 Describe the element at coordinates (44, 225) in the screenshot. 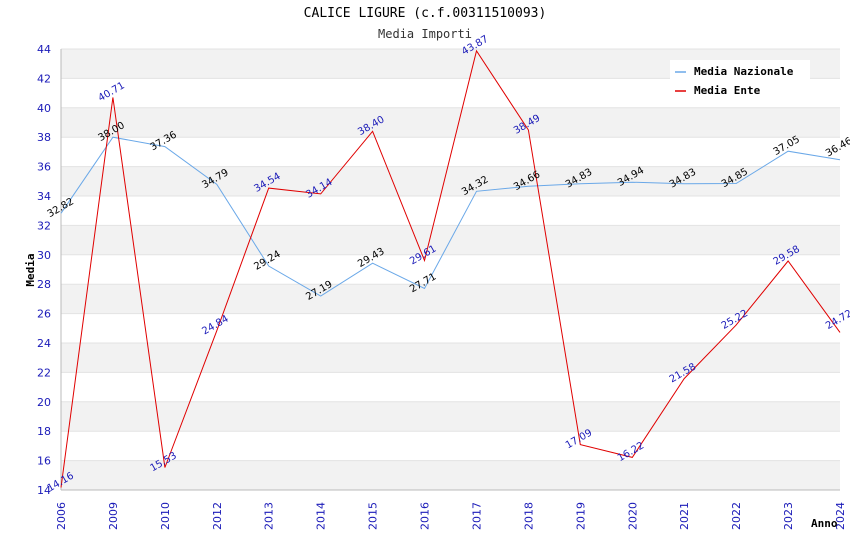

I see `y-tick-label: 32` at that location.